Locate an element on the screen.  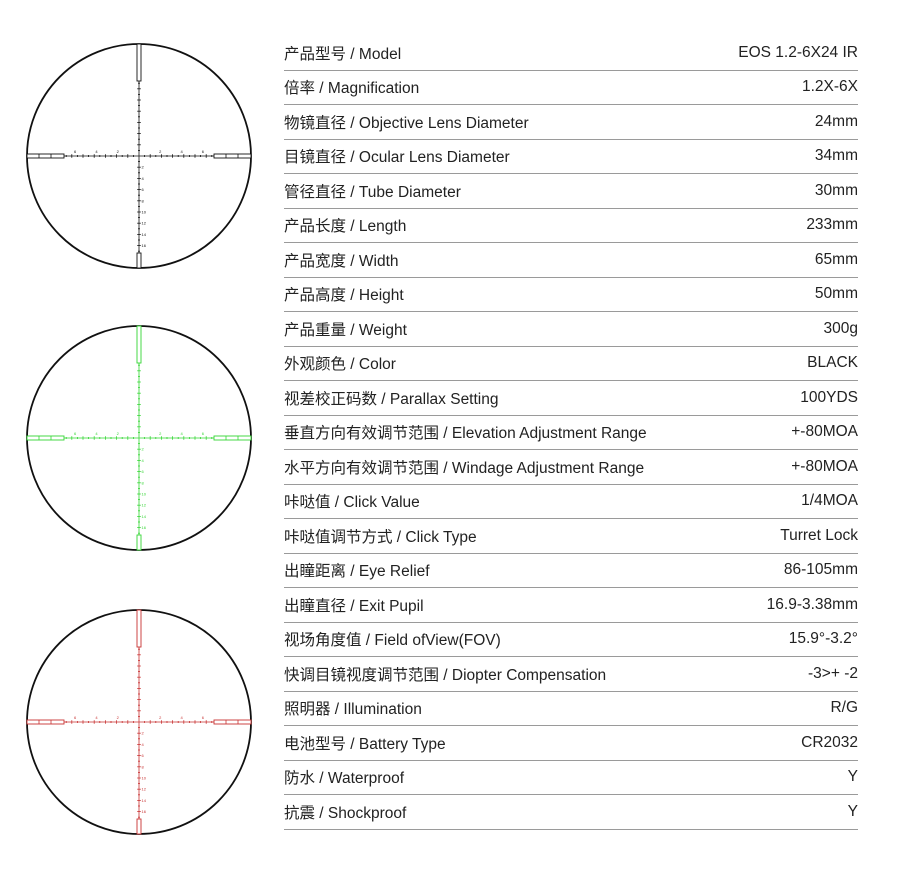
reticle-black: 6 4 2 2 4 6 2 4 6 8 10 12 14 16 is located at coordinates (139, 156).